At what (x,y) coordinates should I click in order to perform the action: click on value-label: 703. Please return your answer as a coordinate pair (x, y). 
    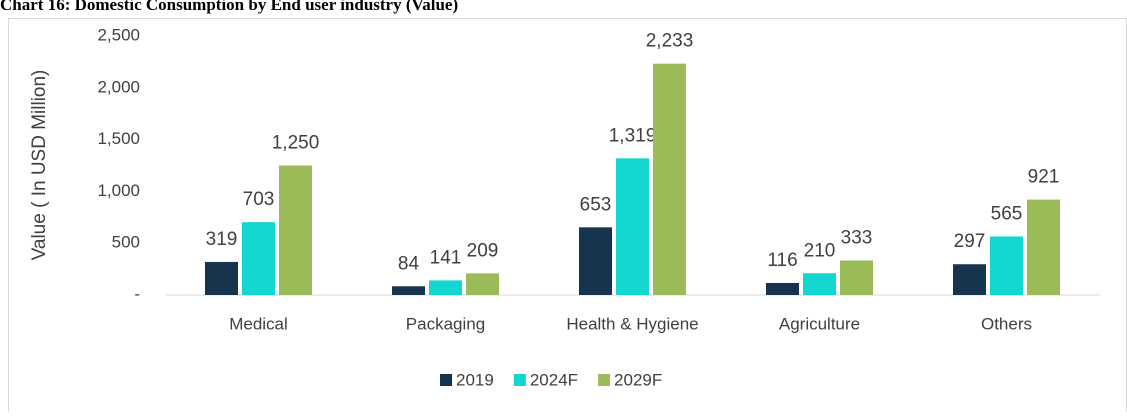
    Looking at the image, I should click on (259, 199).